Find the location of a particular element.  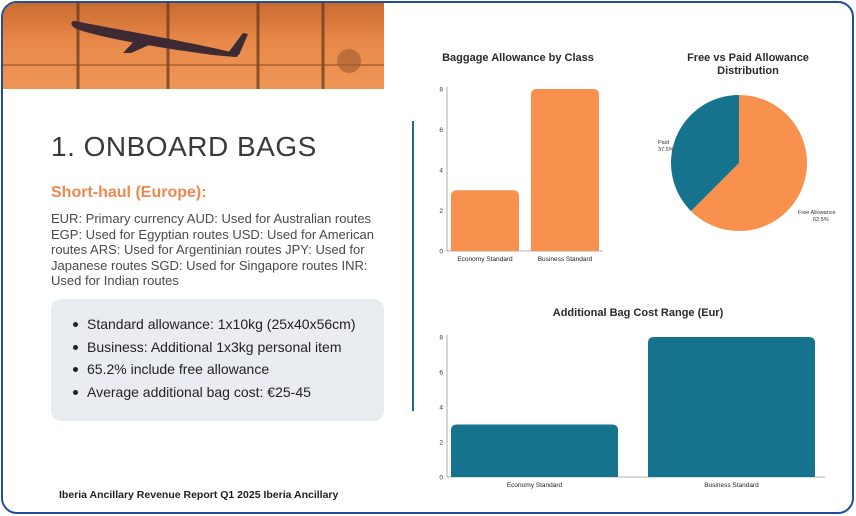

list-item: Standard allowance: 1x10kg (25x40x56cm) is located at coordinates (228, 324).